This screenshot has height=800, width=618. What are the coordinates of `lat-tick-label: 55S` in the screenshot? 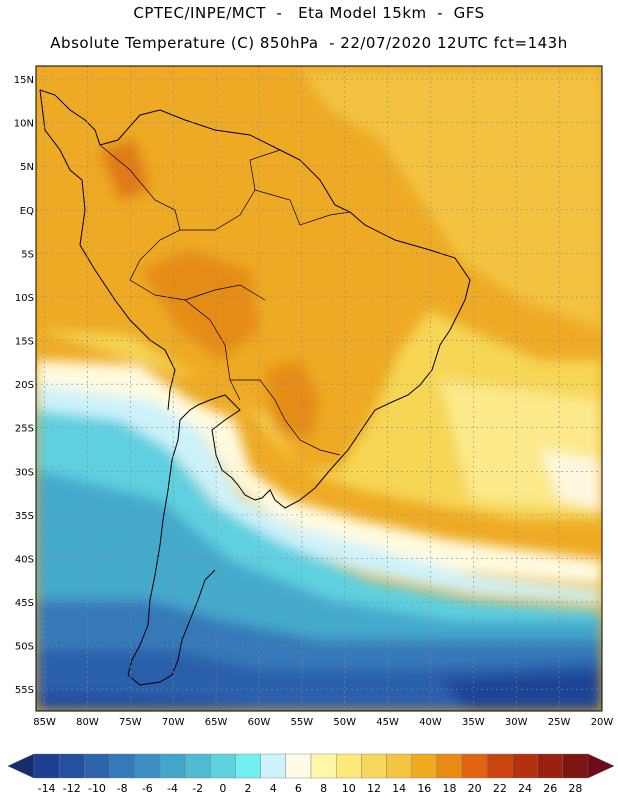 It's located at (24, 690).